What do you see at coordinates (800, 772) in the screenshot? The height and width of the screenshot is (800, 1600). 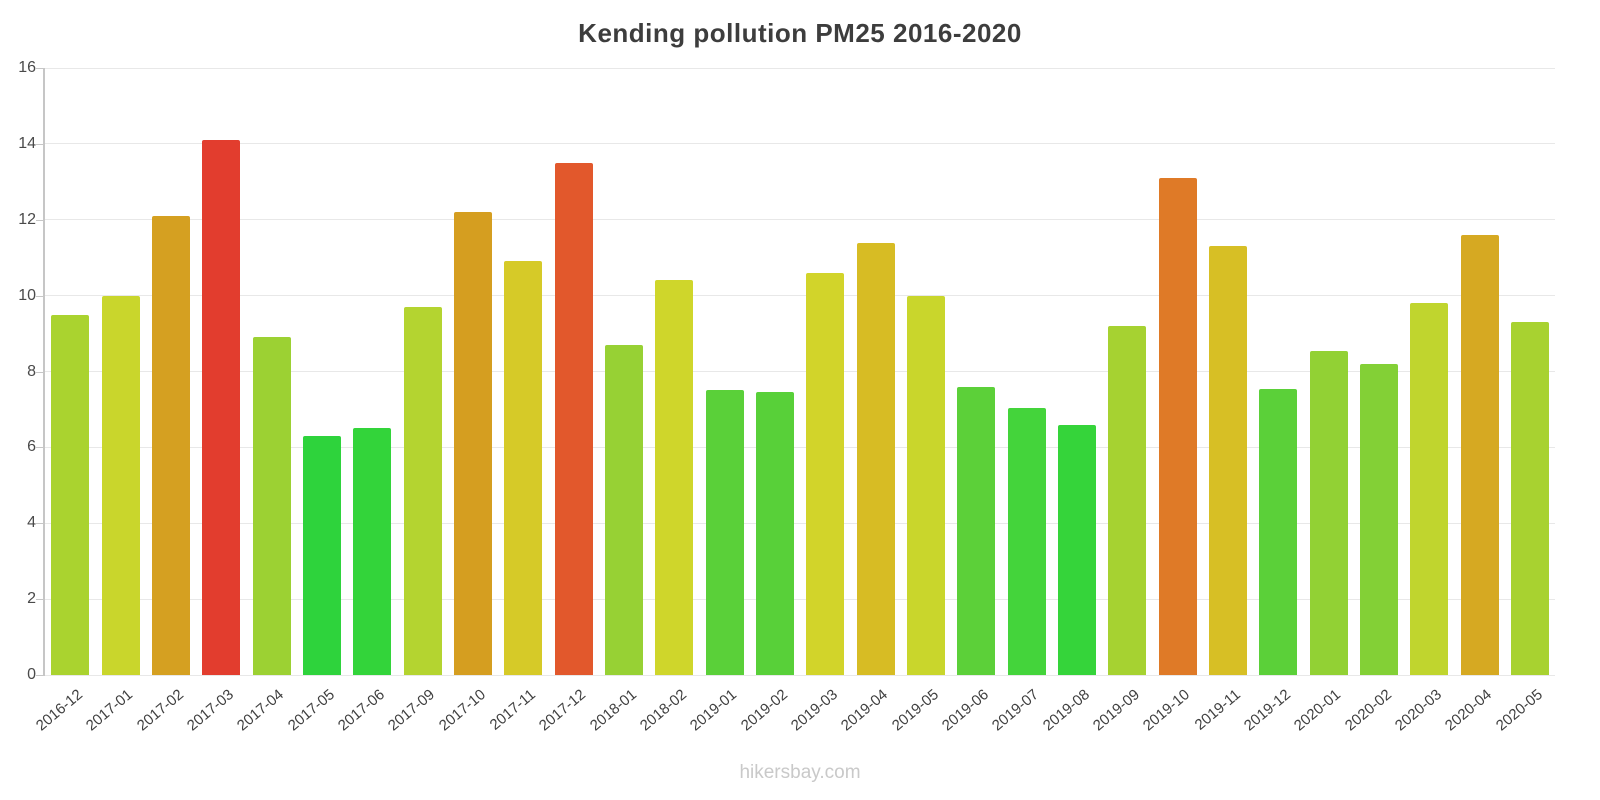 I see `watermark: hikersbay.com` at bounding box center [800, 772].